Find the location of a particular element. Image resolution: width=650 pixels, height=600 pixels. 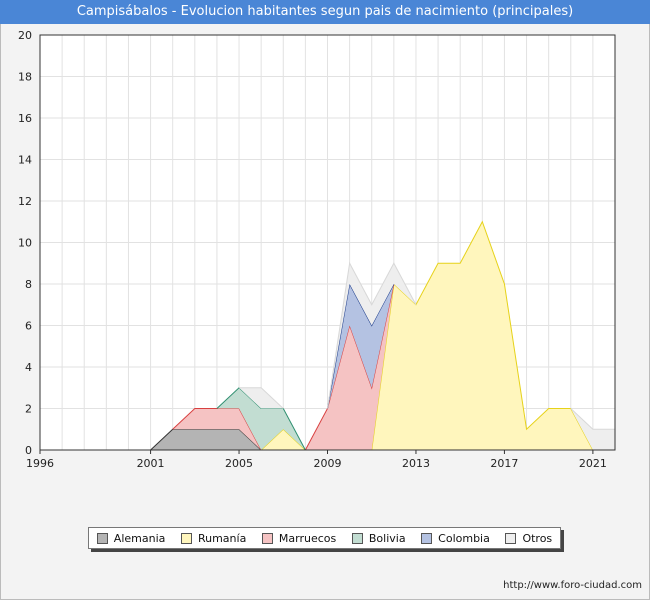

y-tick-label: 4 is located at coordinates (28, 367).